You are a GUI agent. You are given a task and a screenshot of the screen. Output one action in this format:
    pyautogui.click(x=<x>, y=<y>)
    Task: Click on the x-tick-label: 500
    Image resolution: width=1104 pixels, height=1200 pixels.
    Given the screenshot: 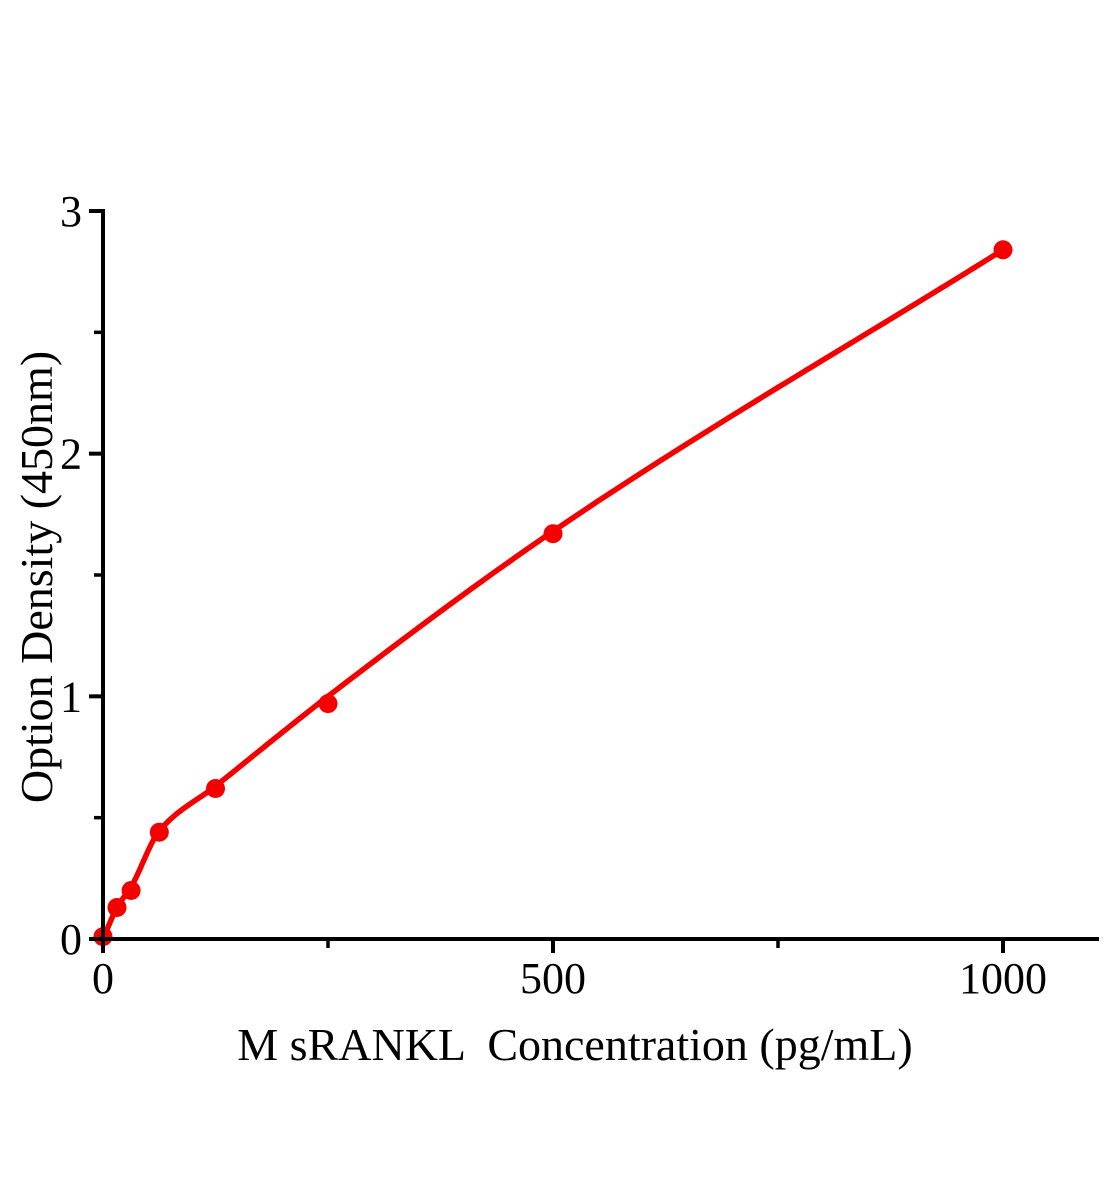 What is the action you would take?
    pyautogui.click(x=553, y=978)
    